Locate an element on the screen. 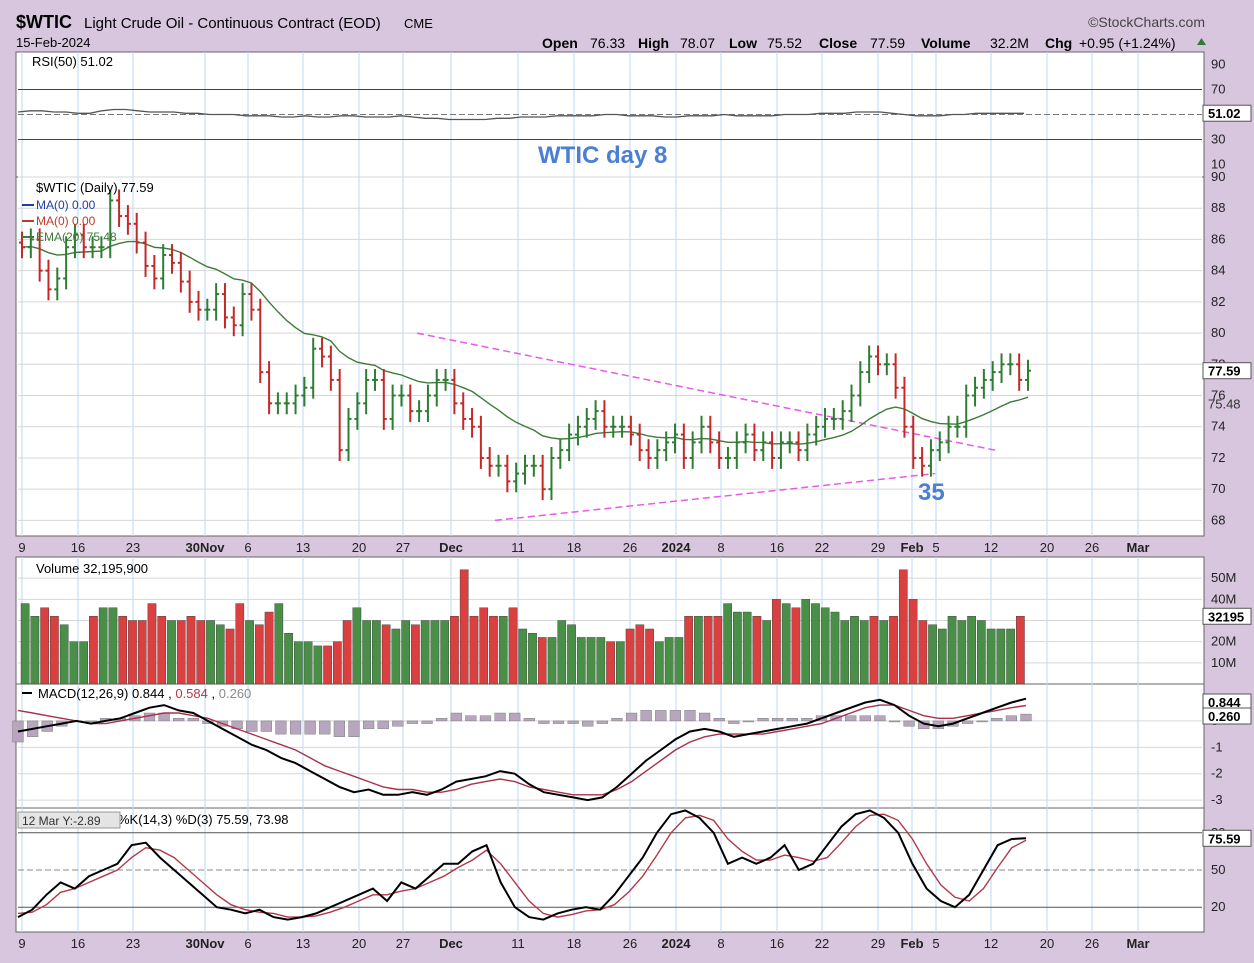 Image resolution: width=1254 pixels, height=963 pixels. rsi-line is located at coordinates (520, 114).